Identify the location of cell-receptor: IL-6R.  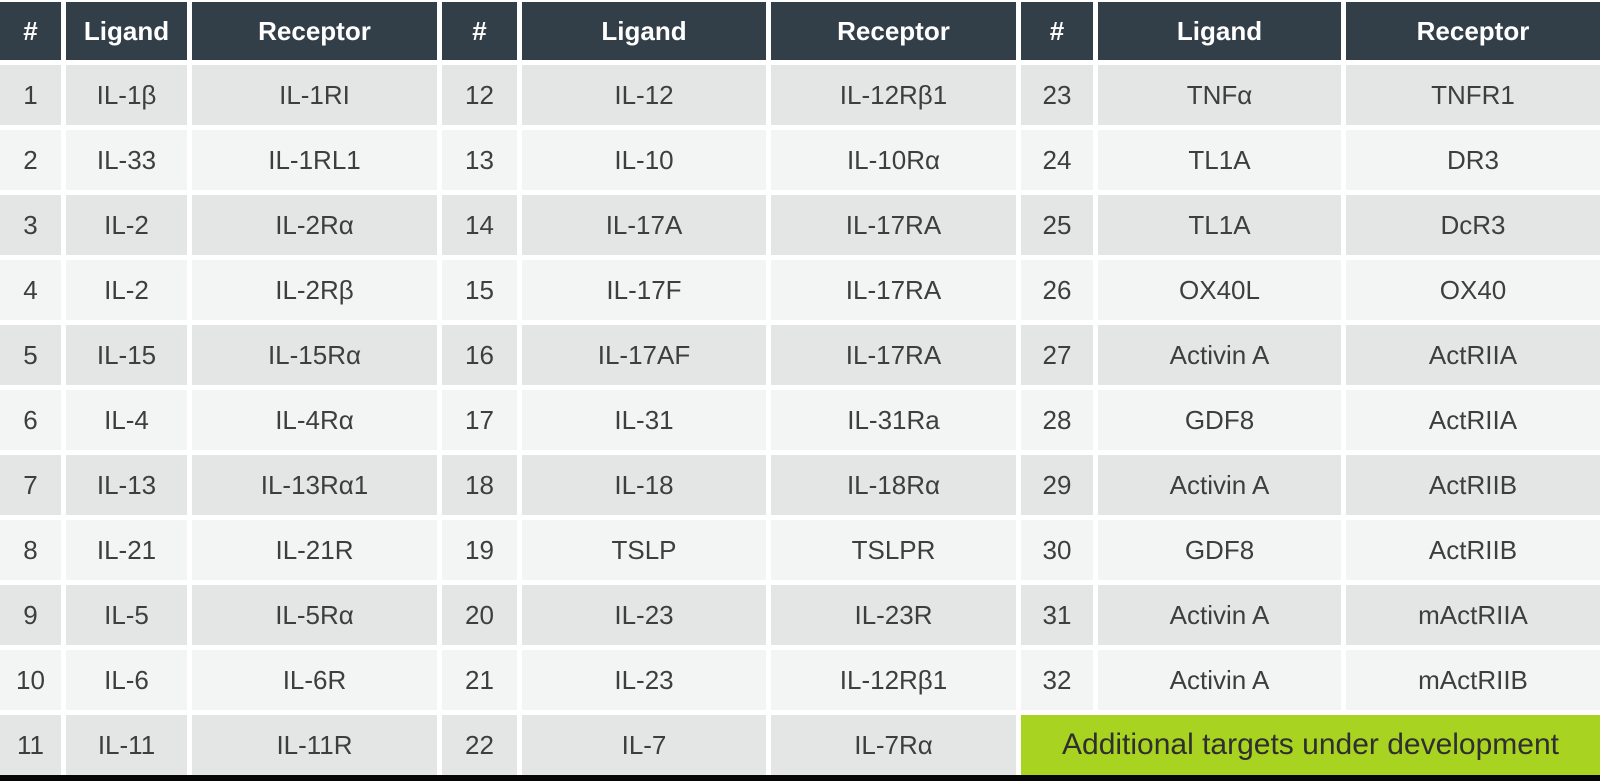
(314, 680).